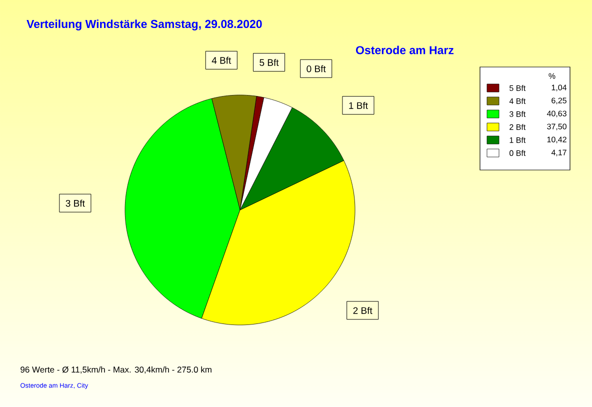  What do you see at coordinates (405, 50) in the screenshot?
I see `chart-subtitle: Osterode am Harz` at bounding box center [405, 50].